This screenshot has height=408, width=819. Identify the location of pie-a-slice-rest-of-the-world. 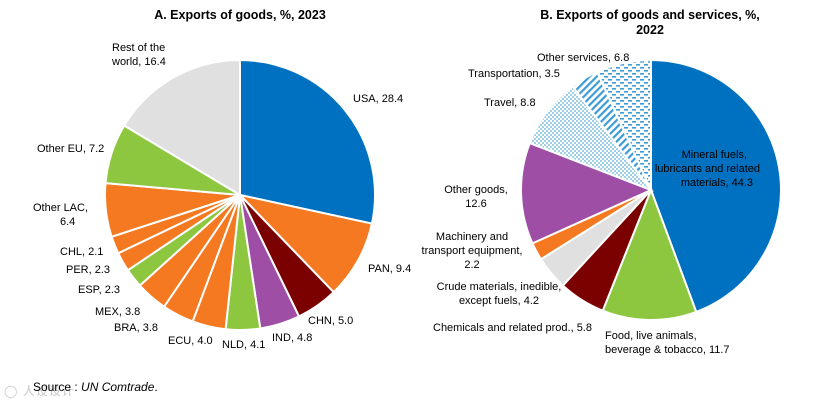
(181, 127).